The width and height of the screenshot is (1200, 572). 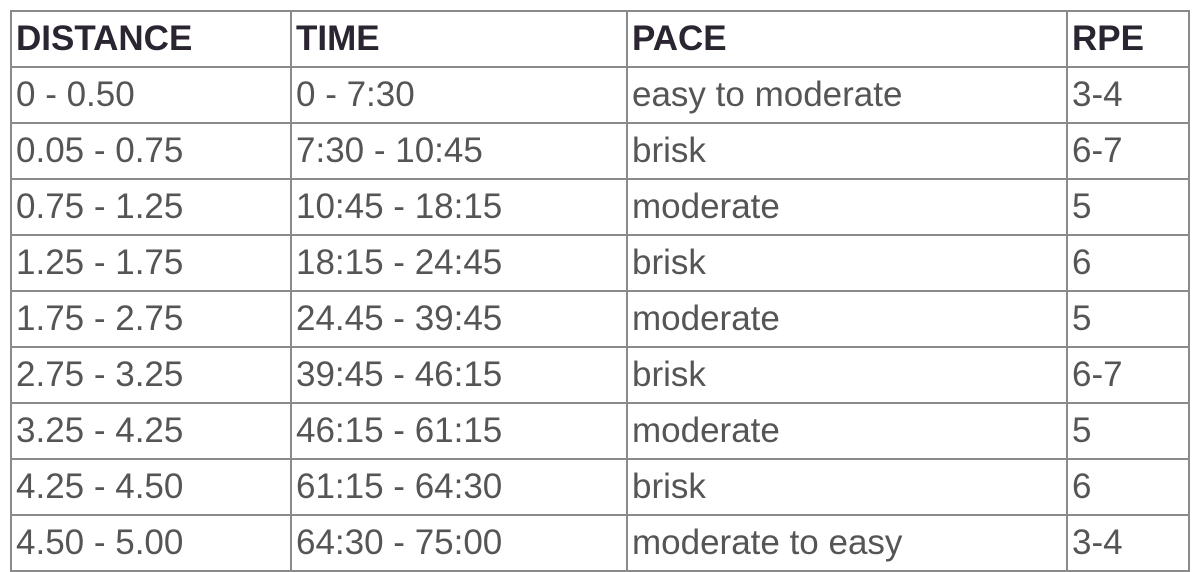 What do you see at coordinates (151, 95) in the screenshot?
I see `distance-cell: 0 - 0.50` at bounding box center [151, 95].